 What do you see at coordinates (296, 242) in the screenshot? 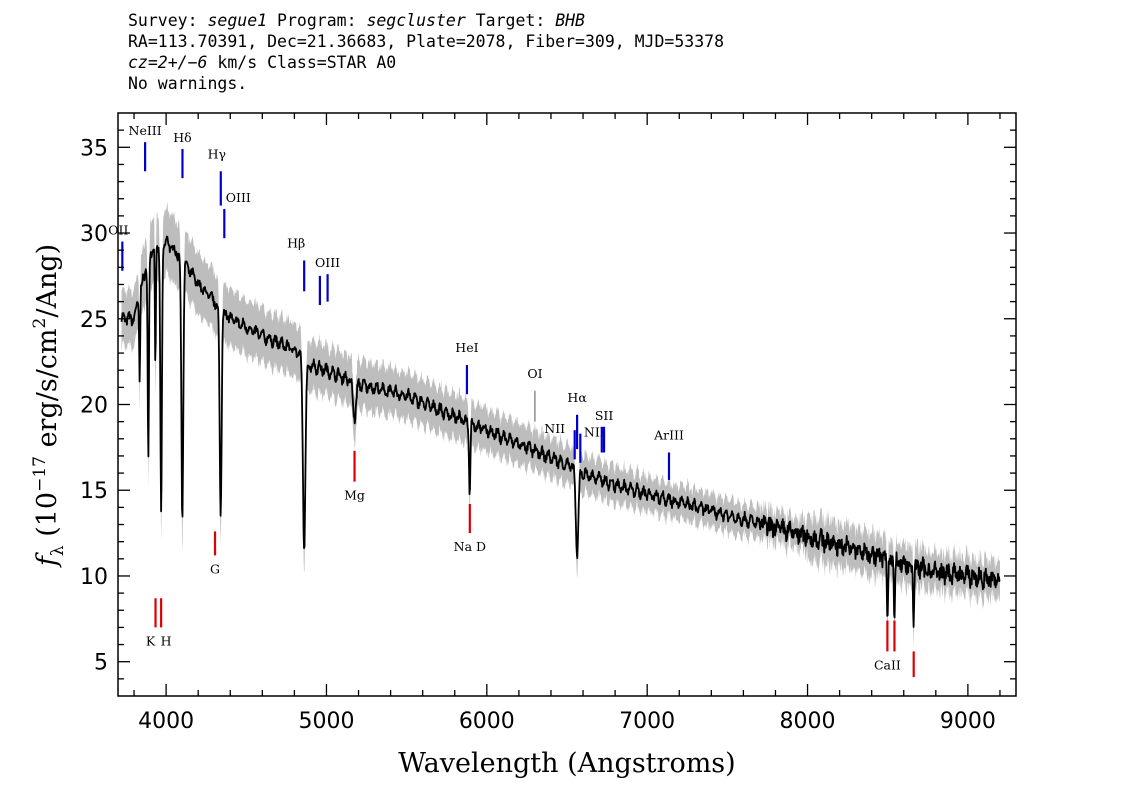
I see `emission-line-label: Hβ` at bounding box center [296, 242].